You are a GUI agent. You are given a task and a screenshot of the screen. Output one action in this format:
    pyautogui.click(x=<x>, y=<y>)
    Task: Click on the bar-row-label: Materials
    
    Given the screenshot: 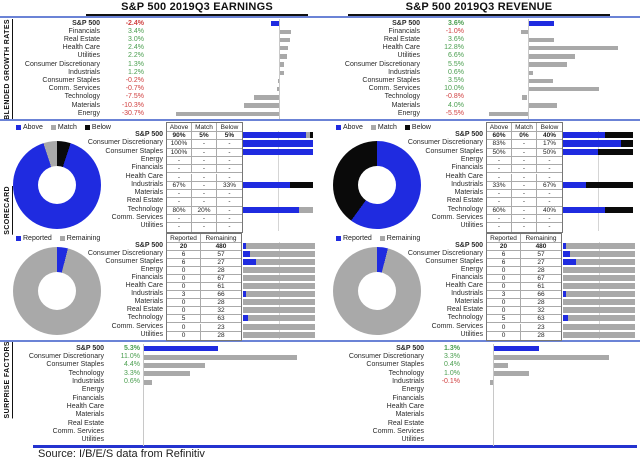 What is the action you would take?
    pyautogui.click(x=405, y=105)
    